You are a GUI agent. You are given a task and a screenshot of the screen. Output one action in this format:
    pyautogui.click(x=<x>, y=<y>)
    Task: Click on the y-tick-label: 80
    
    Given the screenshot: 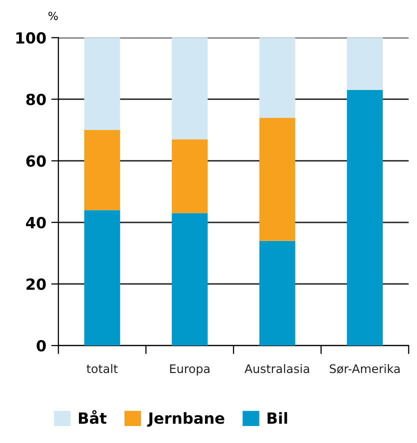 What is the action you would take?
    pyautogui.click(x=36, y=100)
    